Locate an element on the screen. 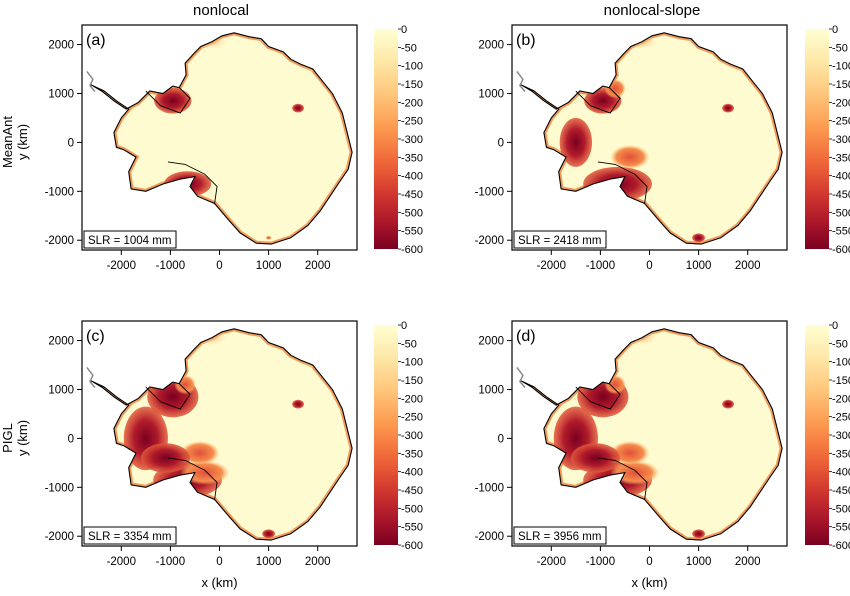 The width and height of the screenshot is (850, 596). panel-label: (b) is located at coordinates (526, 40).